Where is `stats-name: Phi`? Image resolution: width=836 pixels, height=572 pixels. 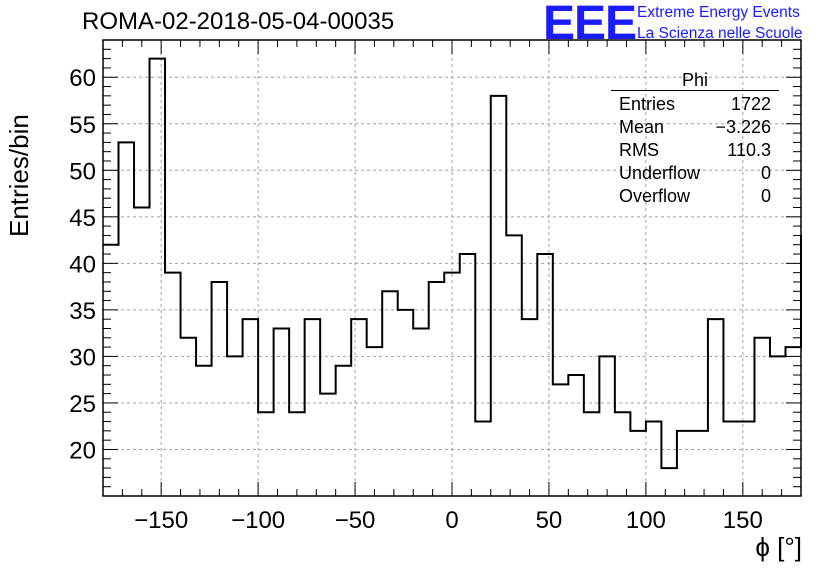 stats-name: Phi is located at coordinates (695, 80).